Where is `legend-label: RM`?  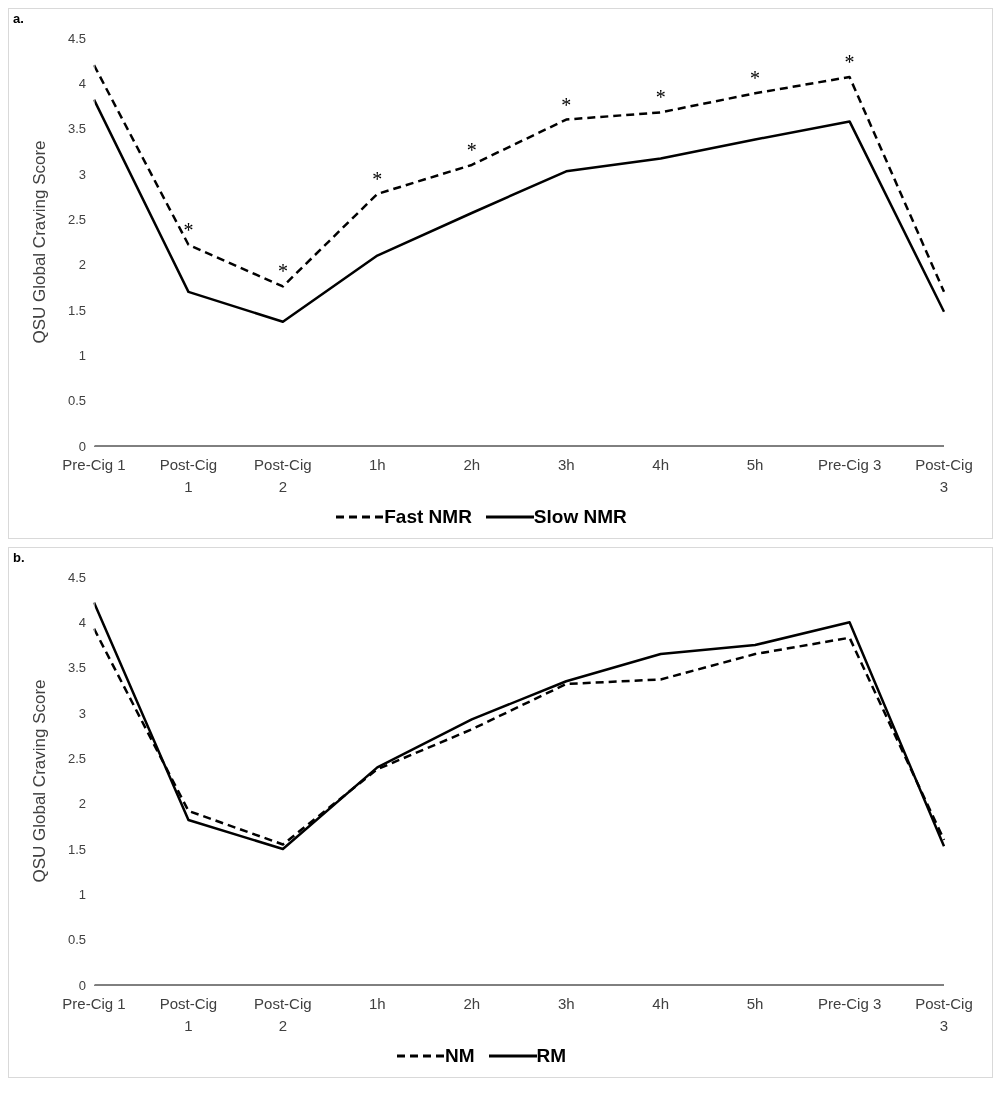
legend-label: RM is located at coordinates (551, 1056).